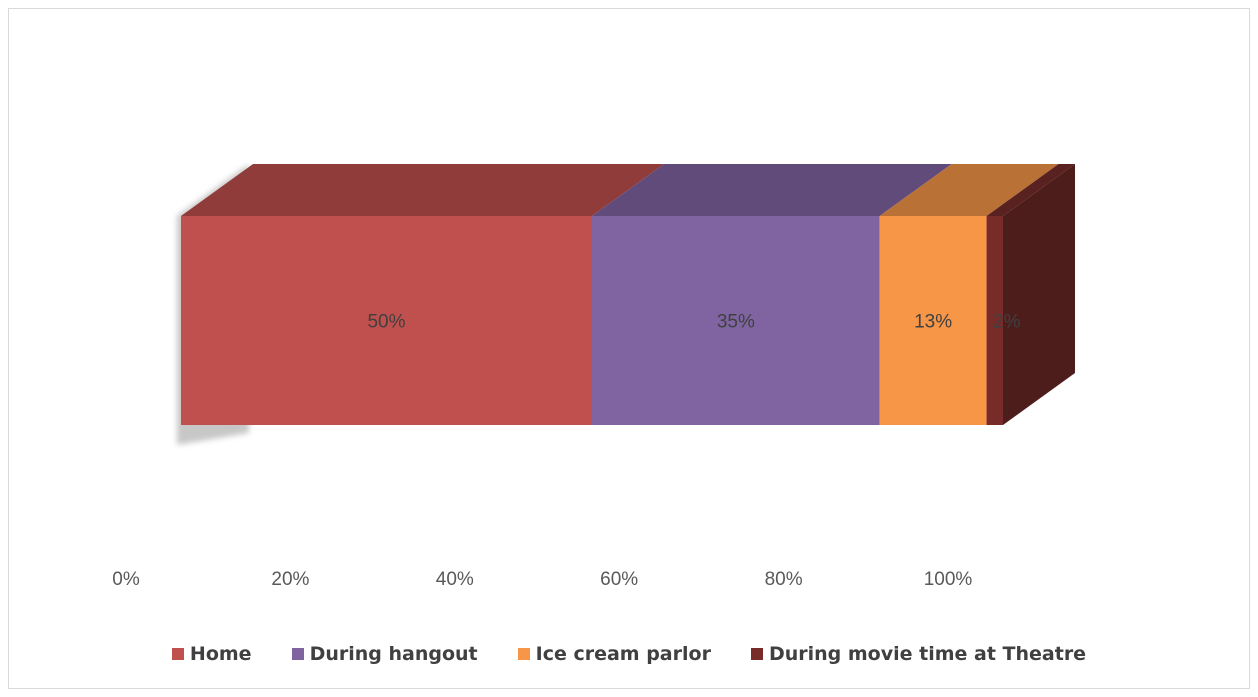 This screenshot has width=1258, height=697. I want to click on x-tick-label: 60%, so click(619, 579).